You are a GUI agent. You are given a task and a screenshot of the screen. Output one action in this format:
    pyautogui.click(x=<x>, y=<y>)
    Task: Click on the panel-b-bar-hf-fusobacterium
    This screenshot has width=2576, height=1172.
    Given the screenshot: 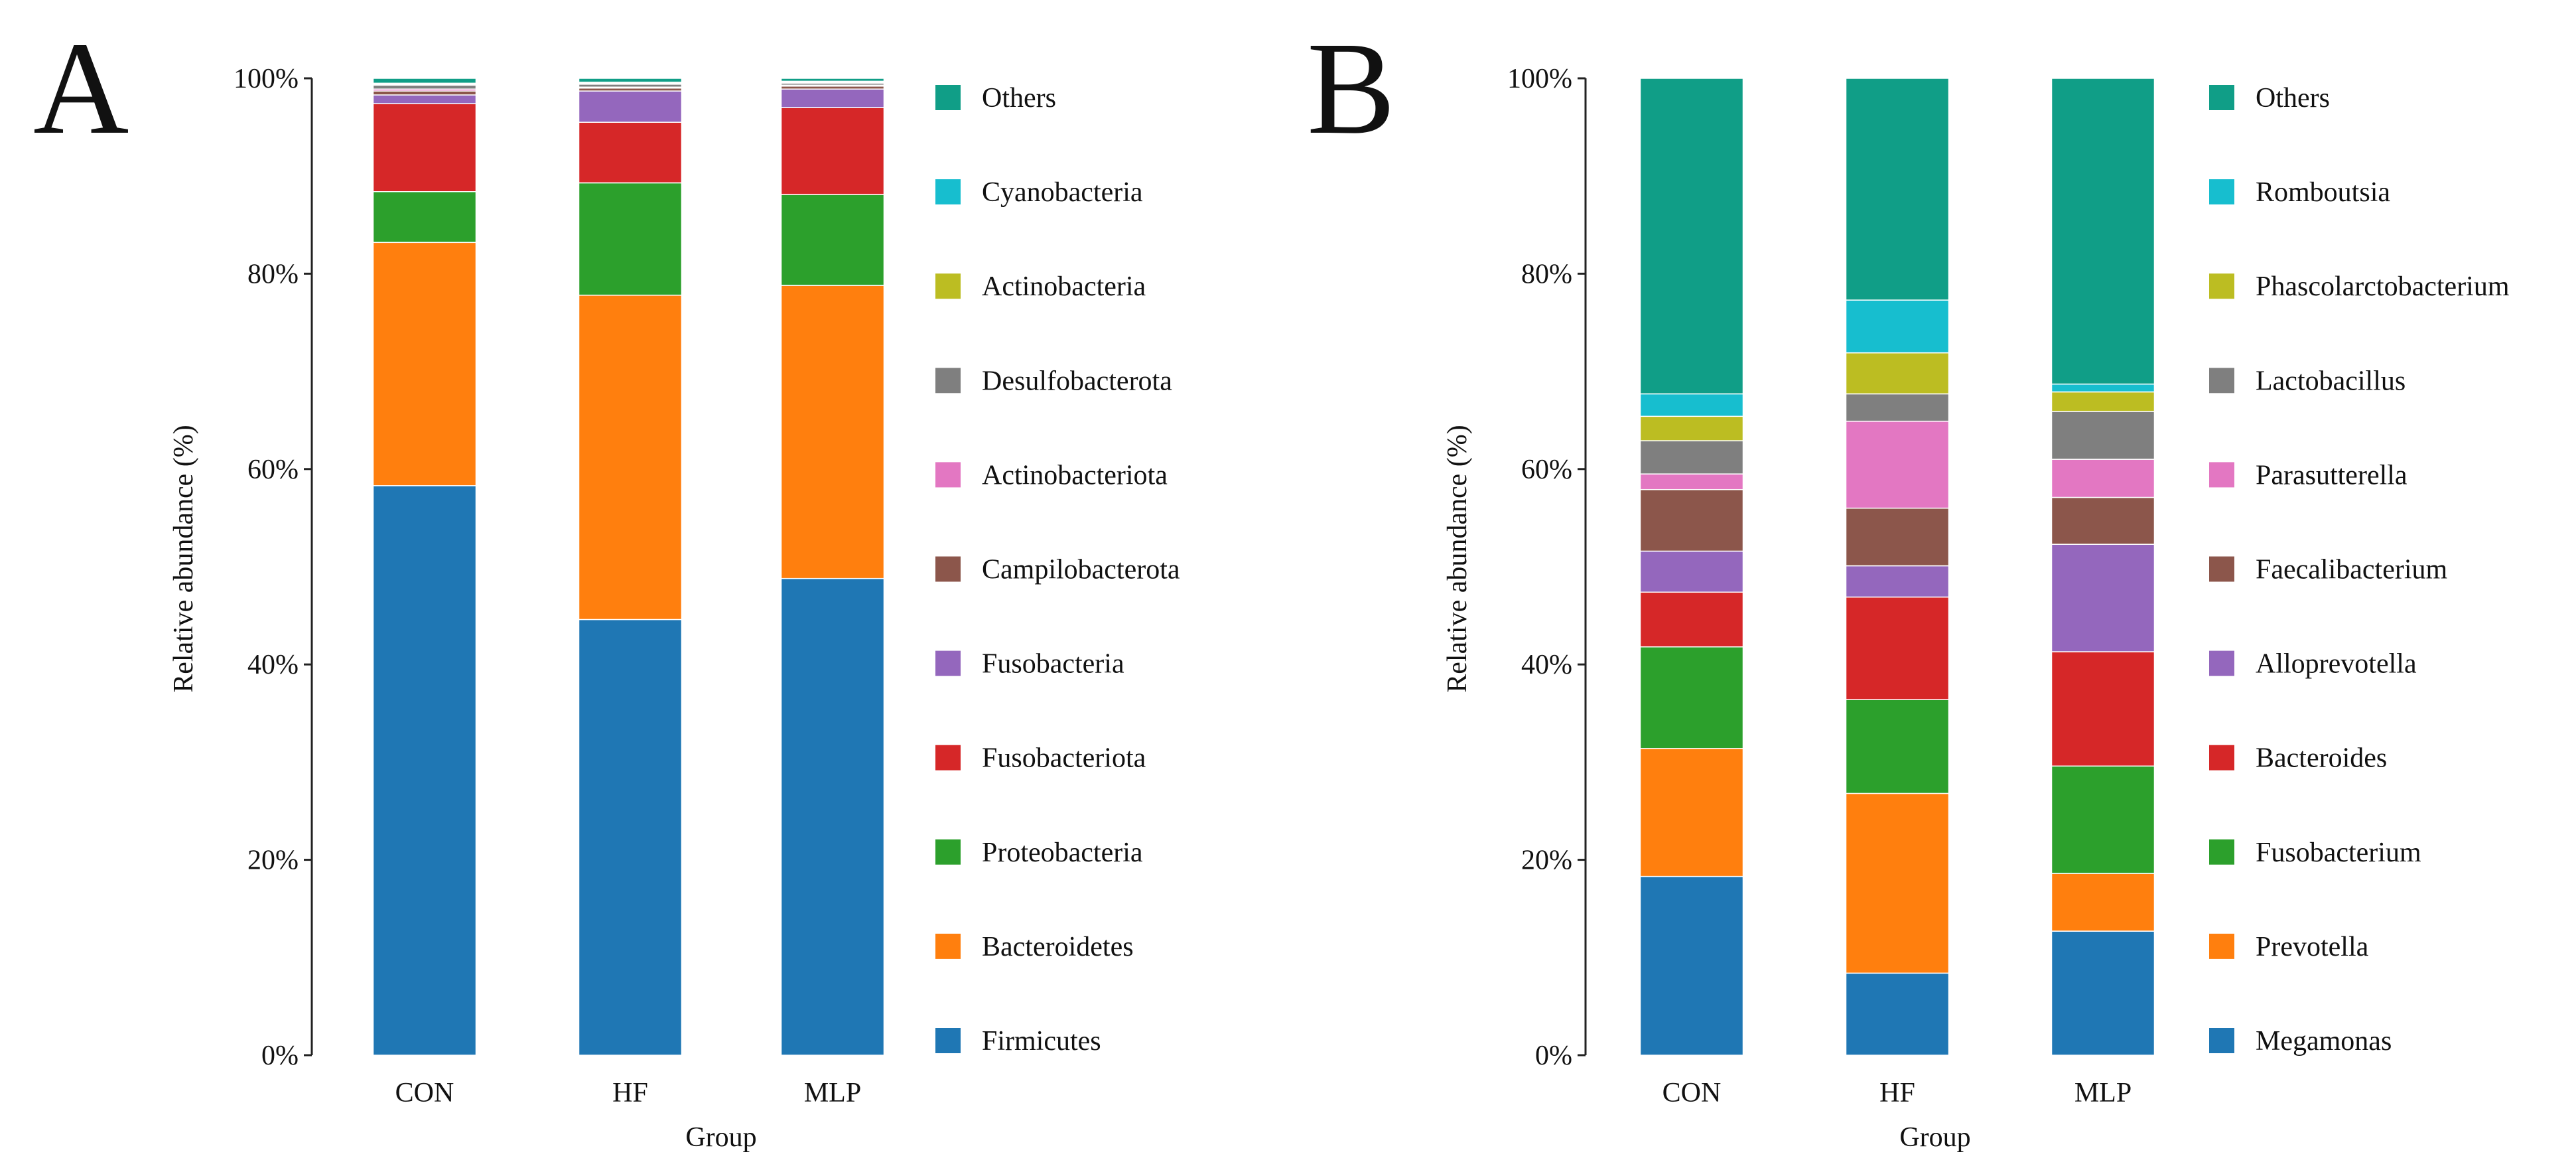 What is the action you would take?
    pyautogui.click(x=1897, y=746)
    